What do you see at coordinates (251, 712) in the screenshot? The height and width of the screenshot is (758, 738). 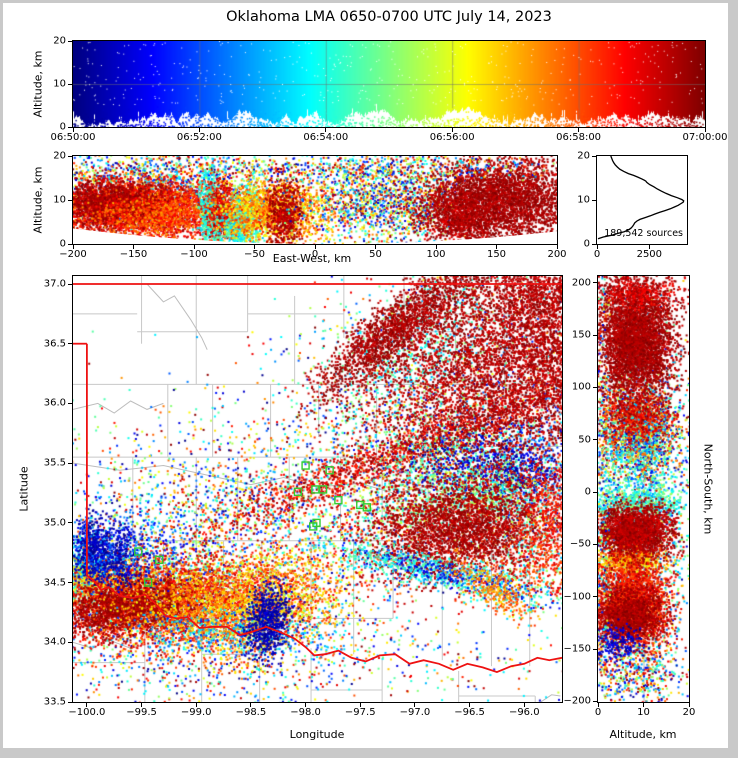 I see `x-axis-tick-label: −98.5` at bounding box center [251, 712].